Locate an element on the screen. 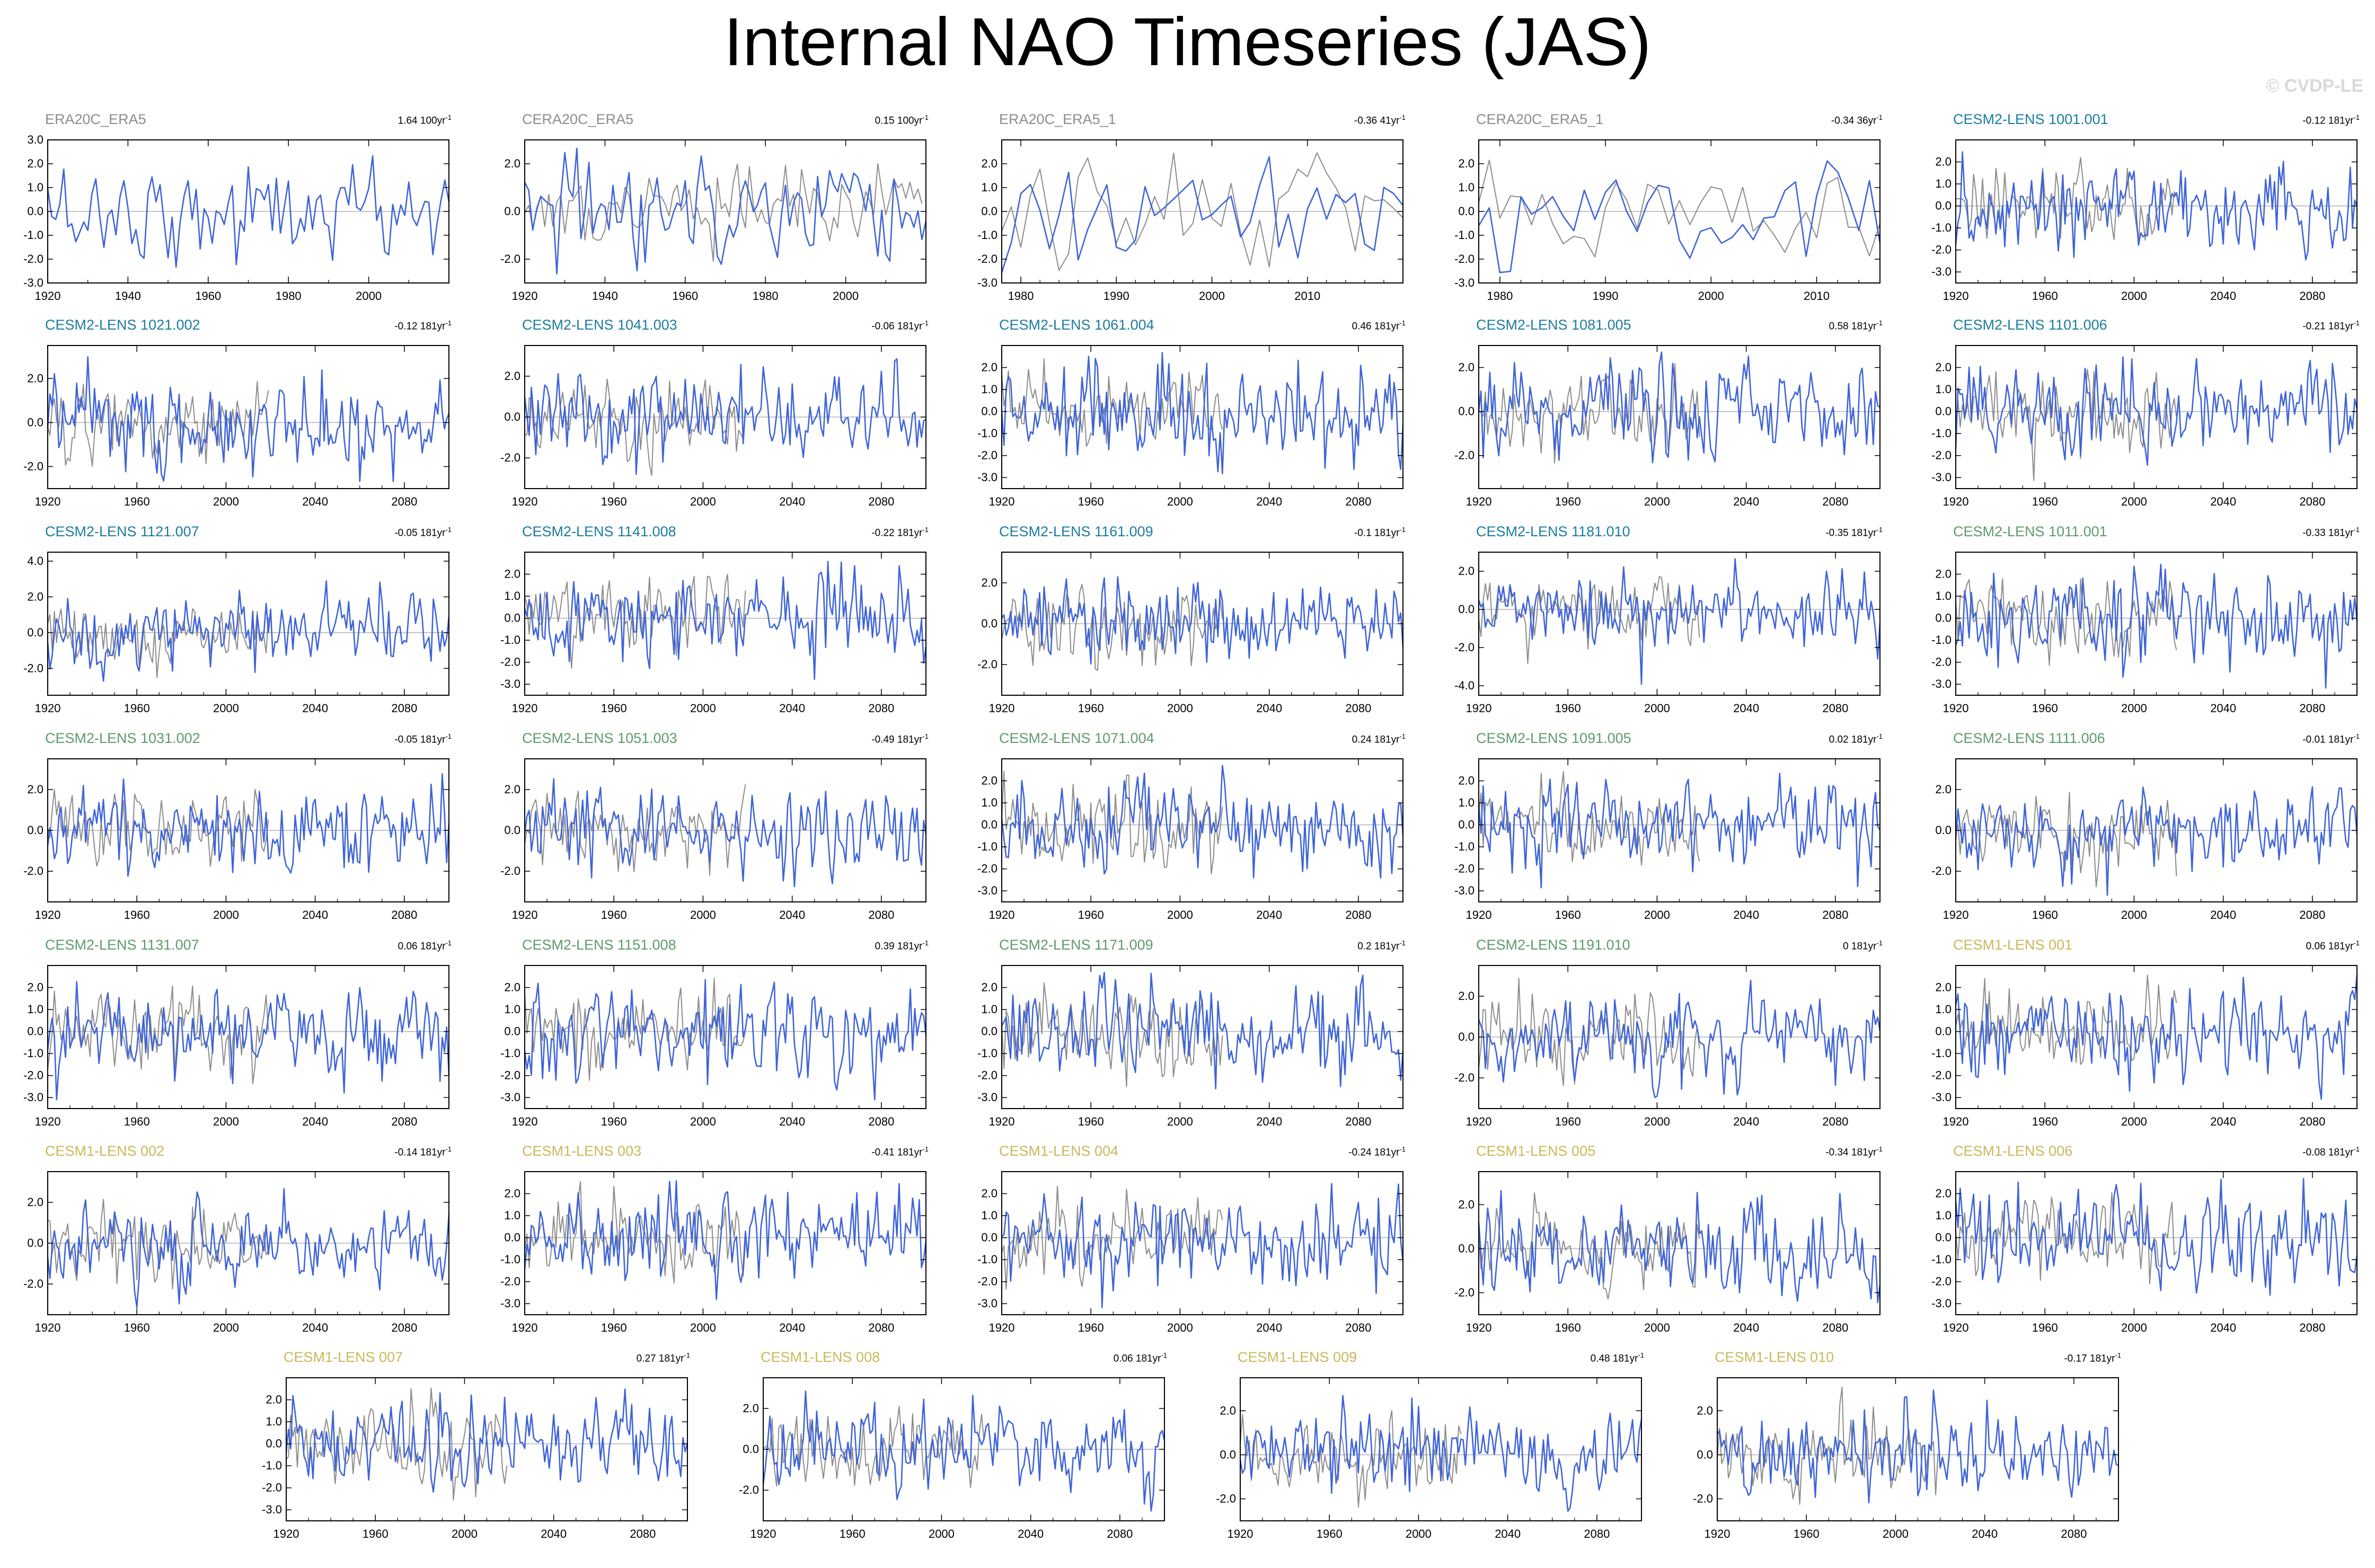  panel-title: CESM2-LENS 1021.002 is located at coordinates (123, 325).